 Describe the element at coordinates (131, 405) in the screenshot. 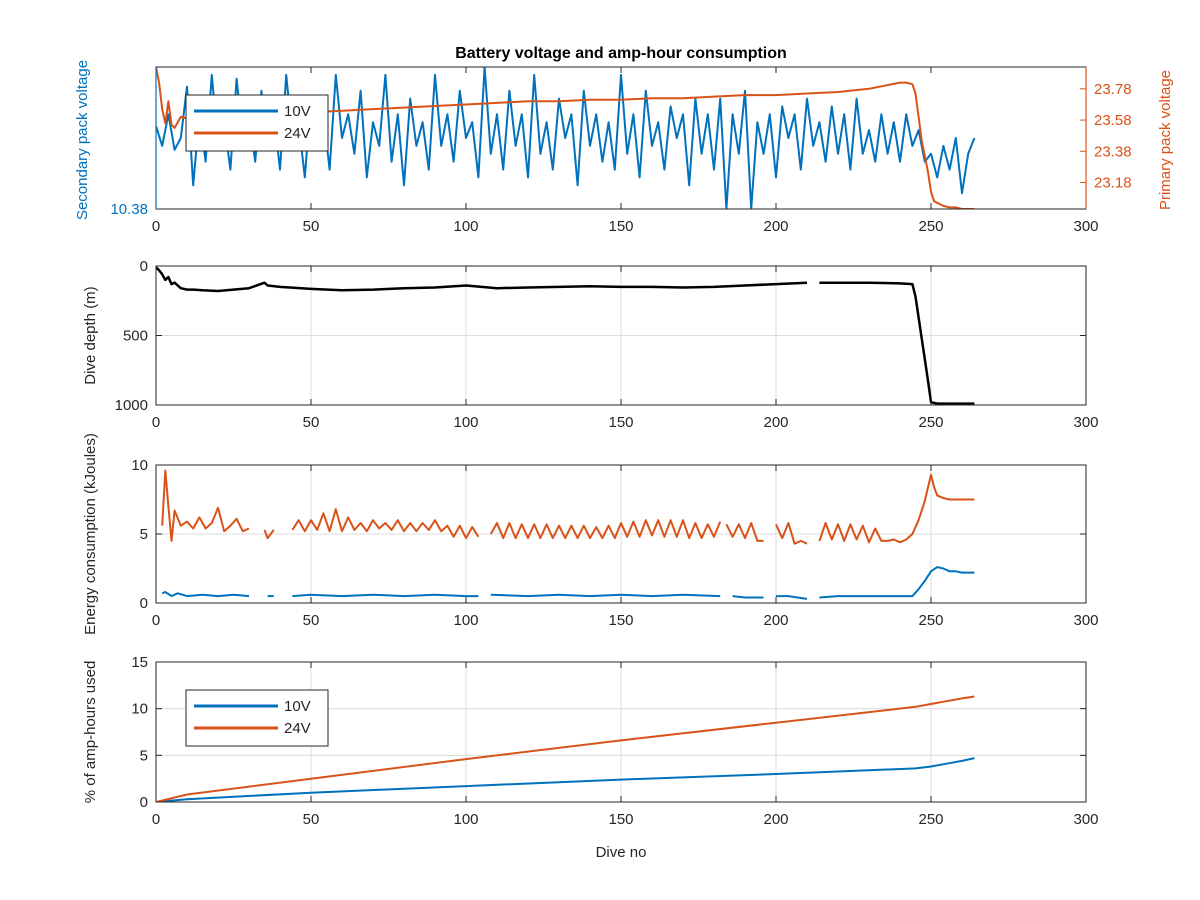

I see `y-tick-label: 1000` at that location.